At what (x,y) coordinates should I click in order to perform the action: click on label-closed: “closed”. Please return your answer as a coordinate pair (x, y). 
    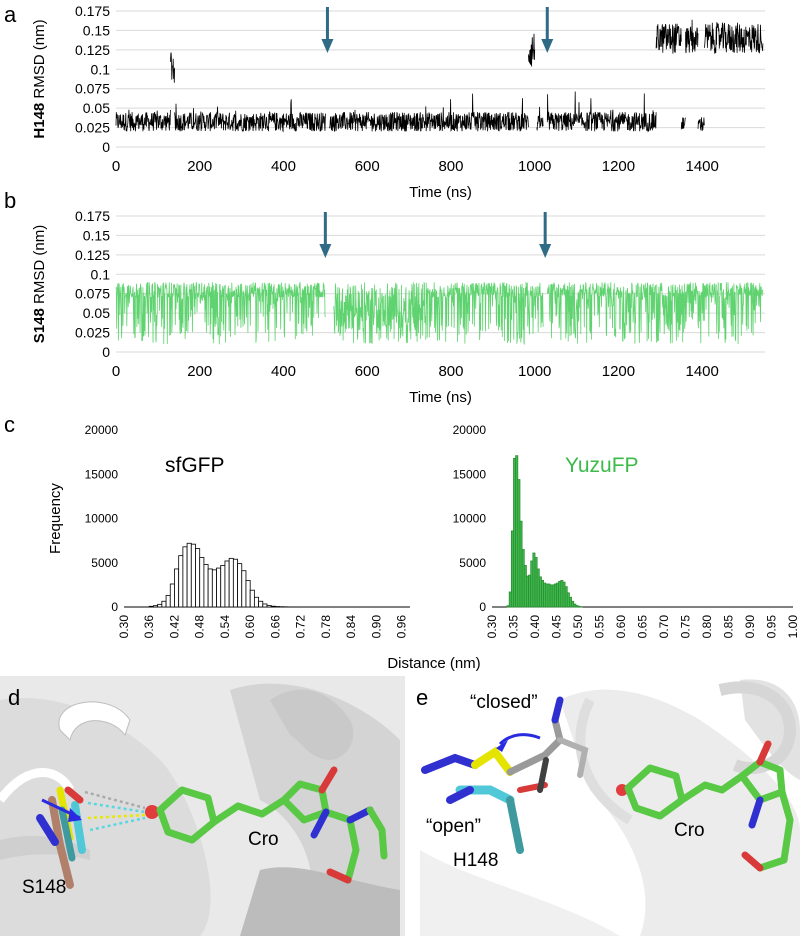
    Looking at the image, I should click on (504, 702).